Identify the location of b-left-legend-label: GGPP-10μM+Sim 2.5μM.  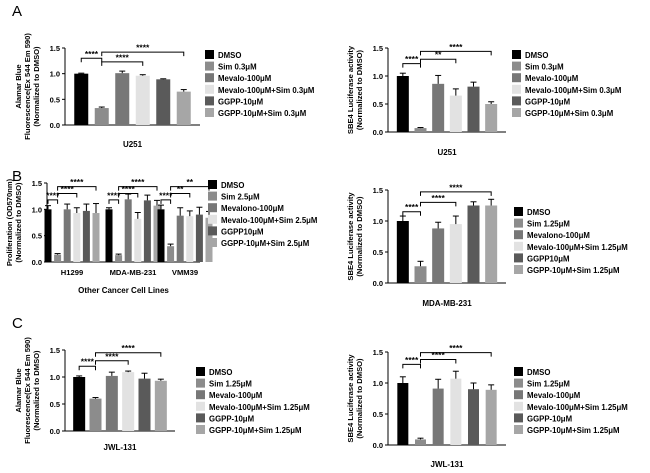
(265, 243).